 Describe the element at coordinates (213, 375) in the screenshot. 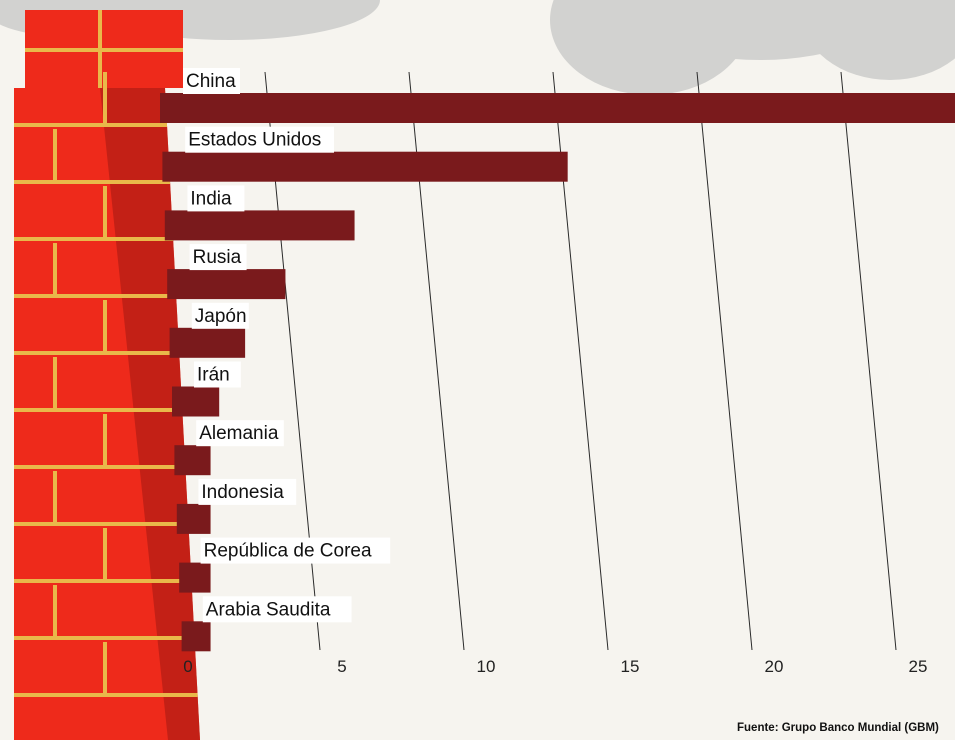

I see `category-label-5: Irán` at that location.